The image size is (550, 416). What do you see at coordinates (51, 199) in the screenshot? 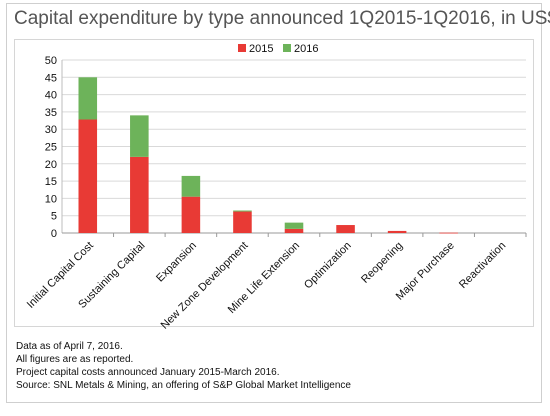
I see `y-tick-label: 10` at bounding box center [51, 199].